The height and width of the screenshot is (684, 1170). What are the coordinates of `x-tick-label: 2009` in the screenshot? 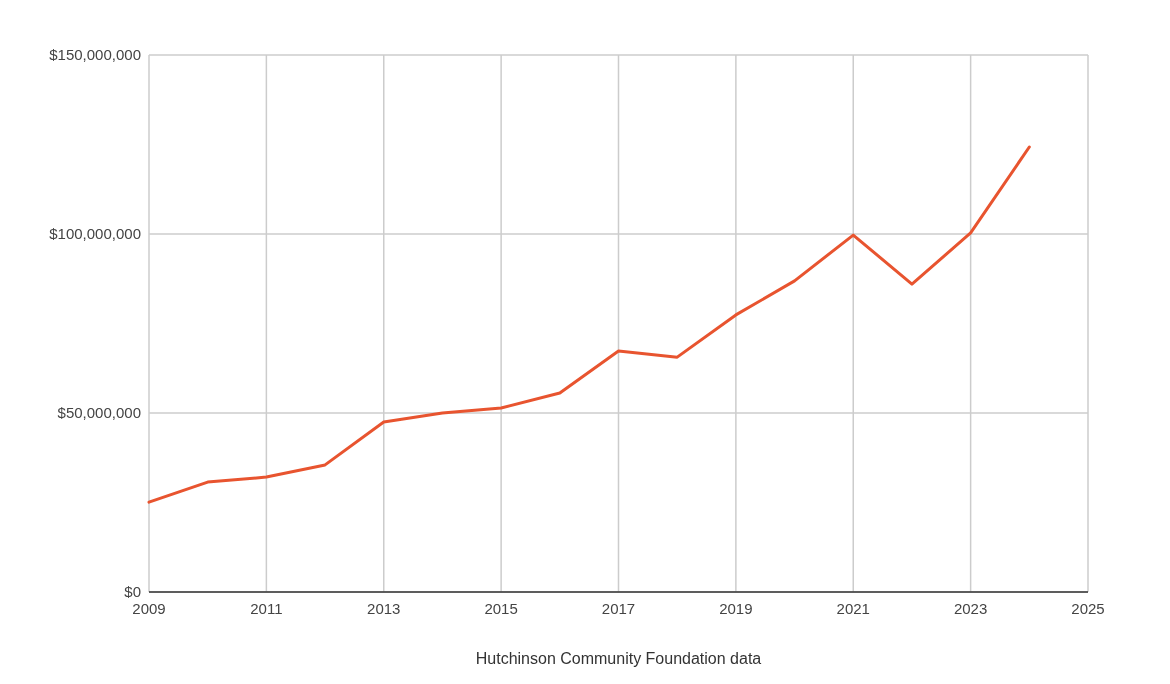 It's located at (149, 608).